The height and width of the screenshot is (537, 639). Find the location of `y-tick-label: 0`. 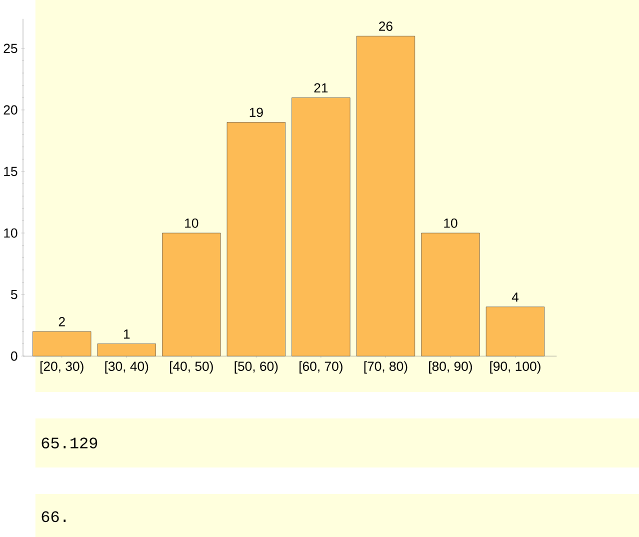

y-tick-label: 0 is located at coordinates (14, 356).